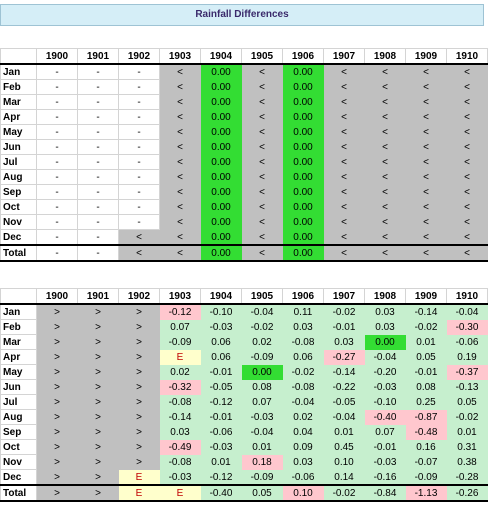 The width and height of the screenshot is (490, 506). What do you see at coordinates (18, 87) in the screenshot?
I see `month-label: Feb` at bounding box center [18, 87].